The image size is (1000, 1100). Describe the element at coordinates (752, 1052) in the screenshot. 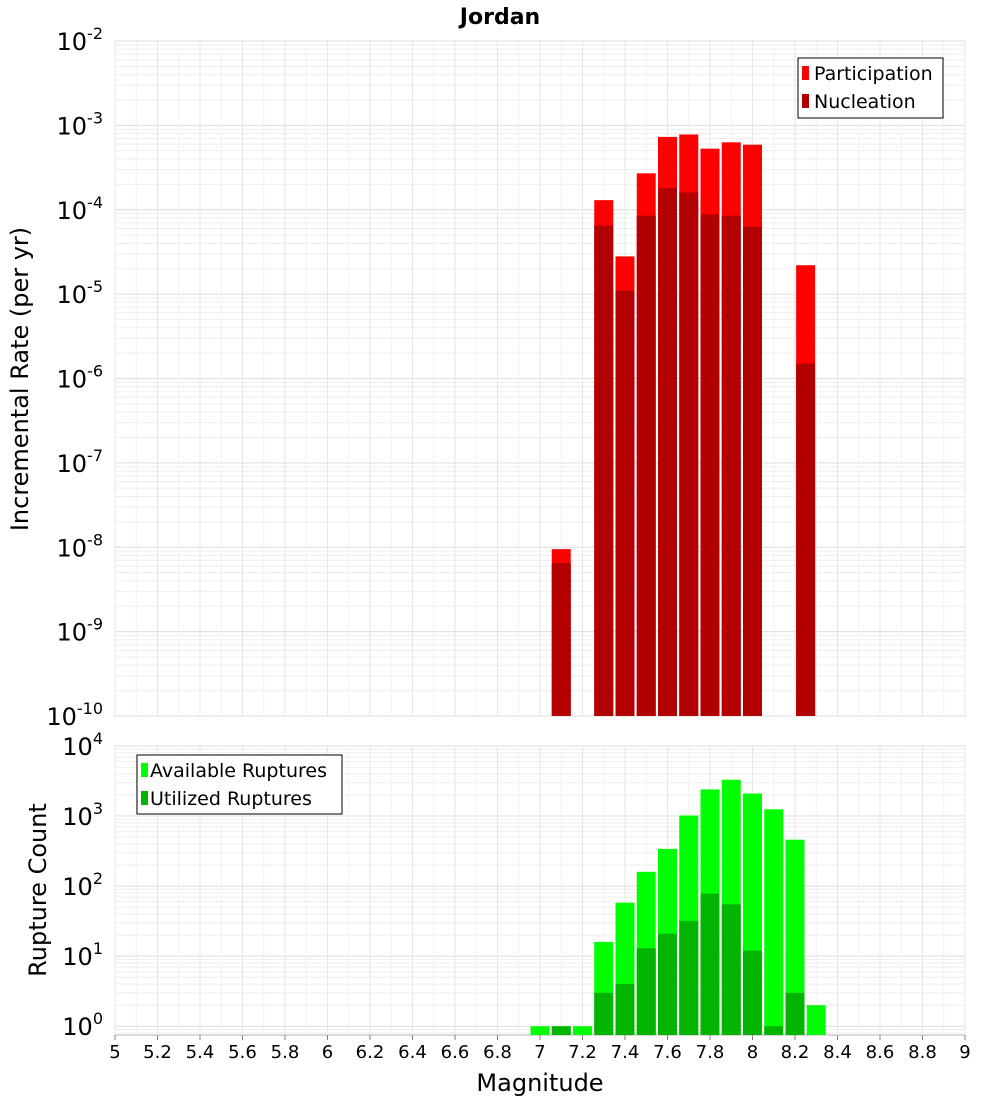

I see `x-tick-label: 8` at that location.